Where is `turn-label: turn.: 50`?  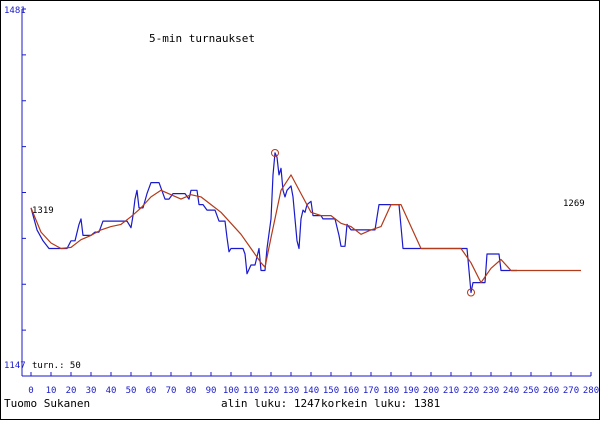 turn-label: turn.: 50 is located at coordinates (56, 366).